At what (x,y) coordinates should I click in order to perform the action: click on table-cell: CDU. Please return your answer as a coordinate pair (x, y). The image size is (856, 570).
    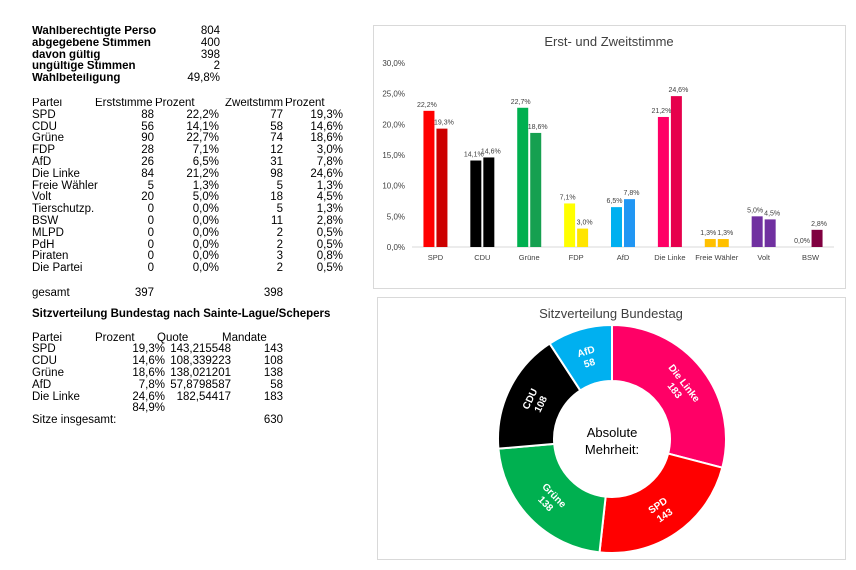
    Looking at the image, I should click on (44, 361).